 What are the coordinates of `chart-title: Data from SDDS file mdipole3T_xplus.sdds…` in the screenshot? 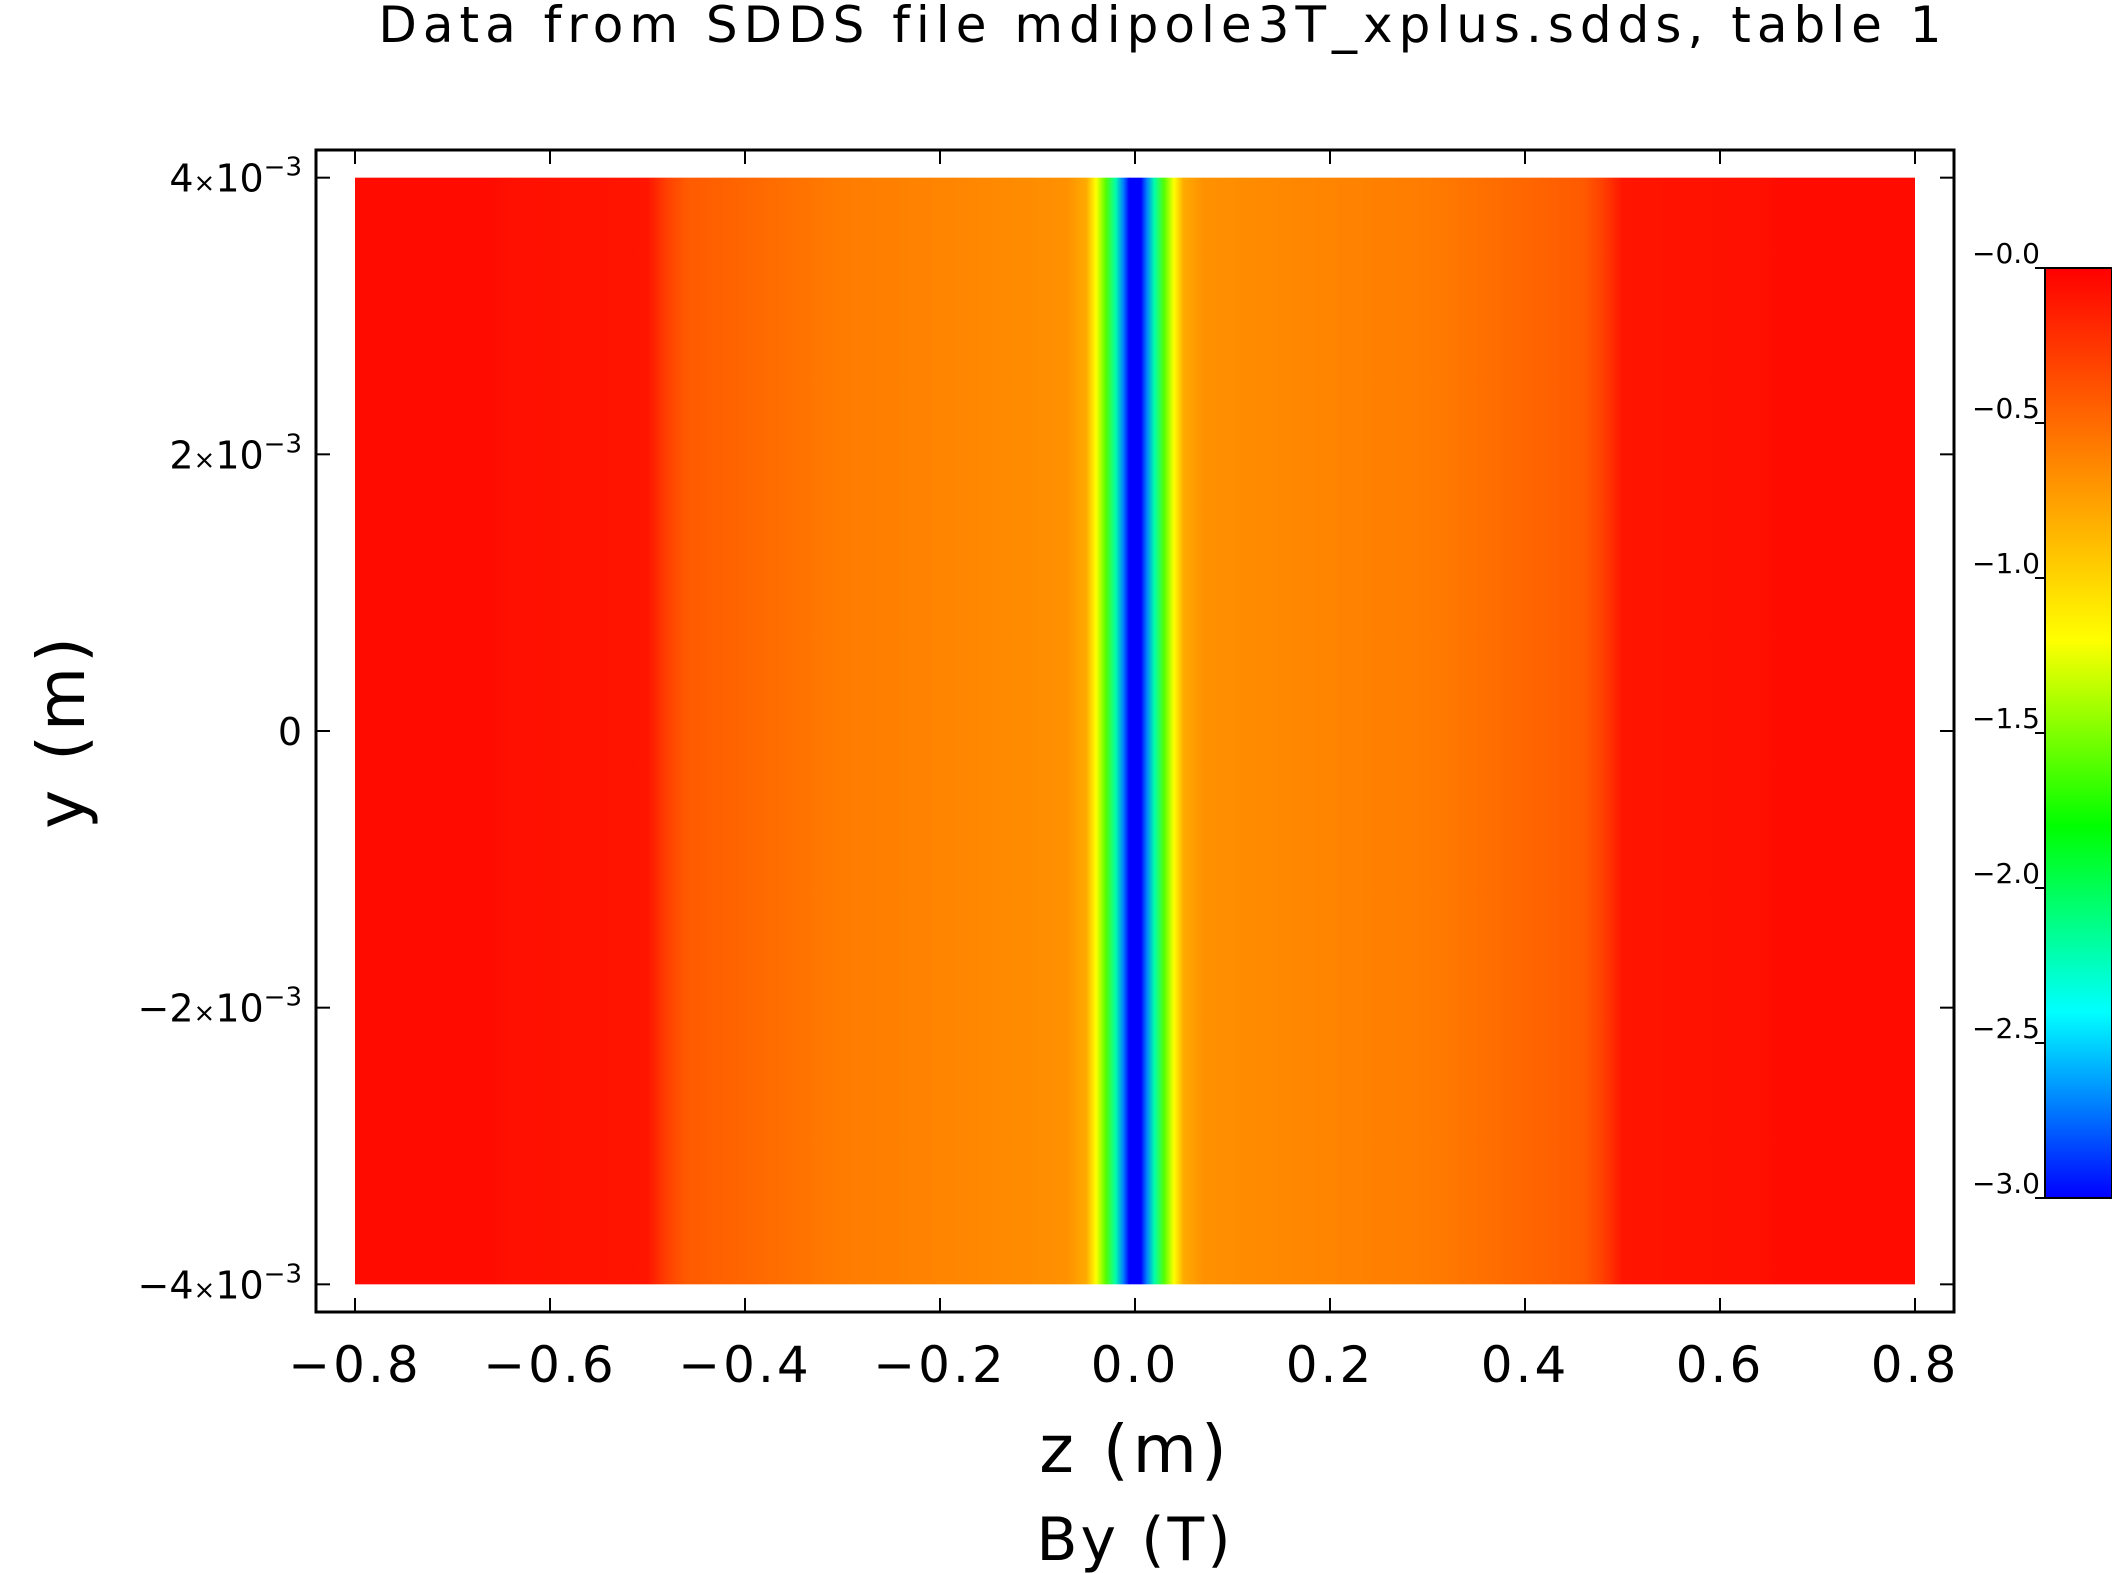 It's located at (1162, 27).